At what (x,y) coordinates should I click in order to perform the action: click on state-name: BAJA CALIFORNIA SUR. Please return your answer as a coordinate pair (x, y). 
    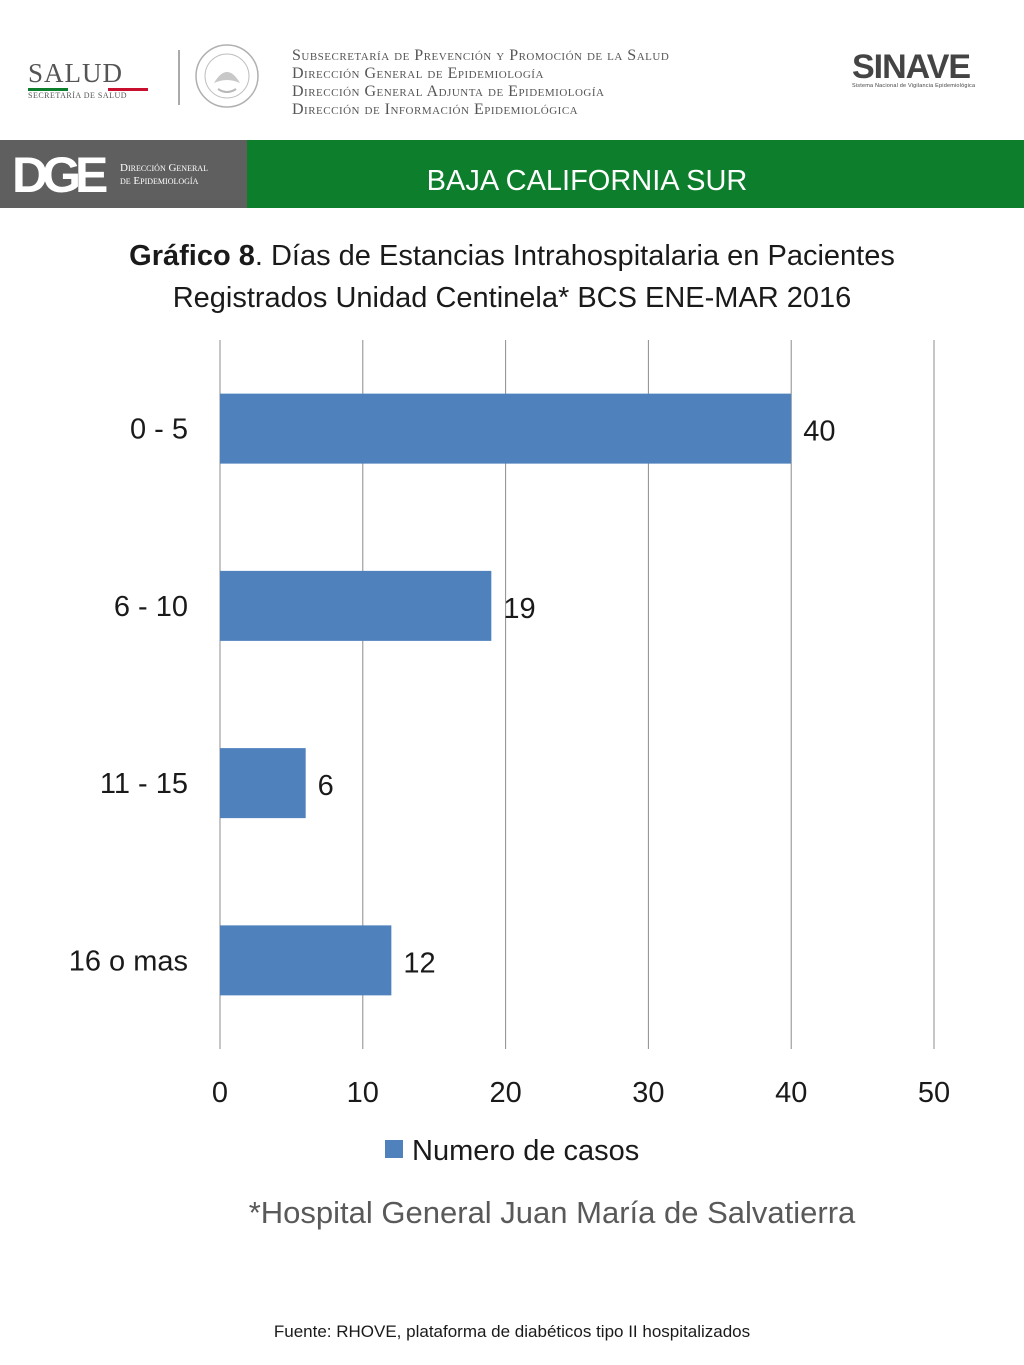
    Looking at the image, I should click on (587, 181).